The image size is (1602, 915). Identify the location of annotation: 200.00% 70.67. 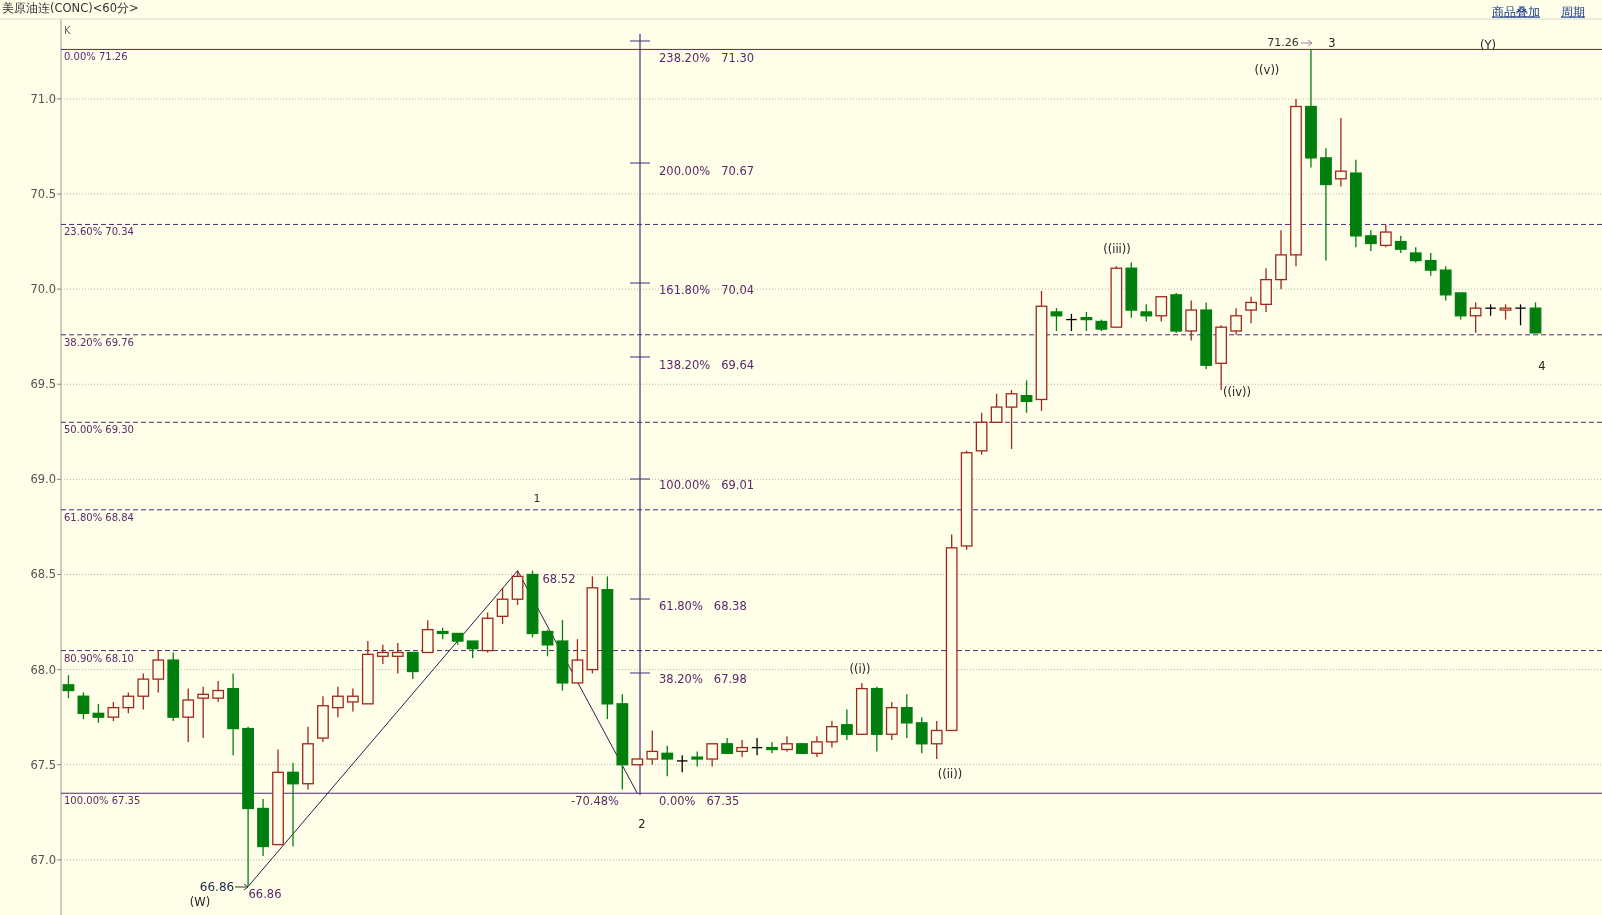
(707, 170).